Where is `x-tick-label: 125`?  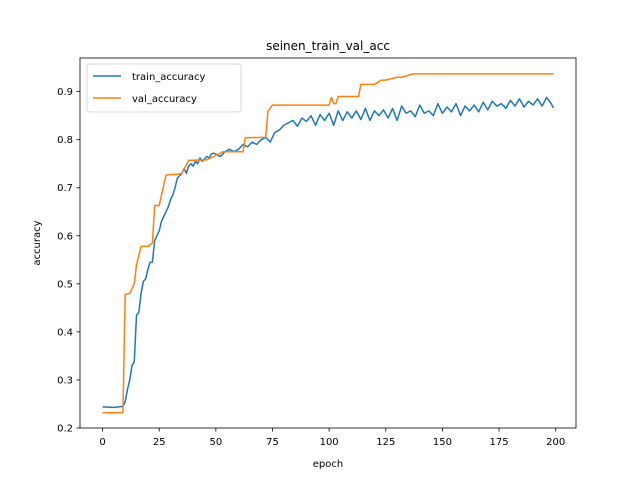
x-tick-label: 125 is located at coordinates (385, 442).